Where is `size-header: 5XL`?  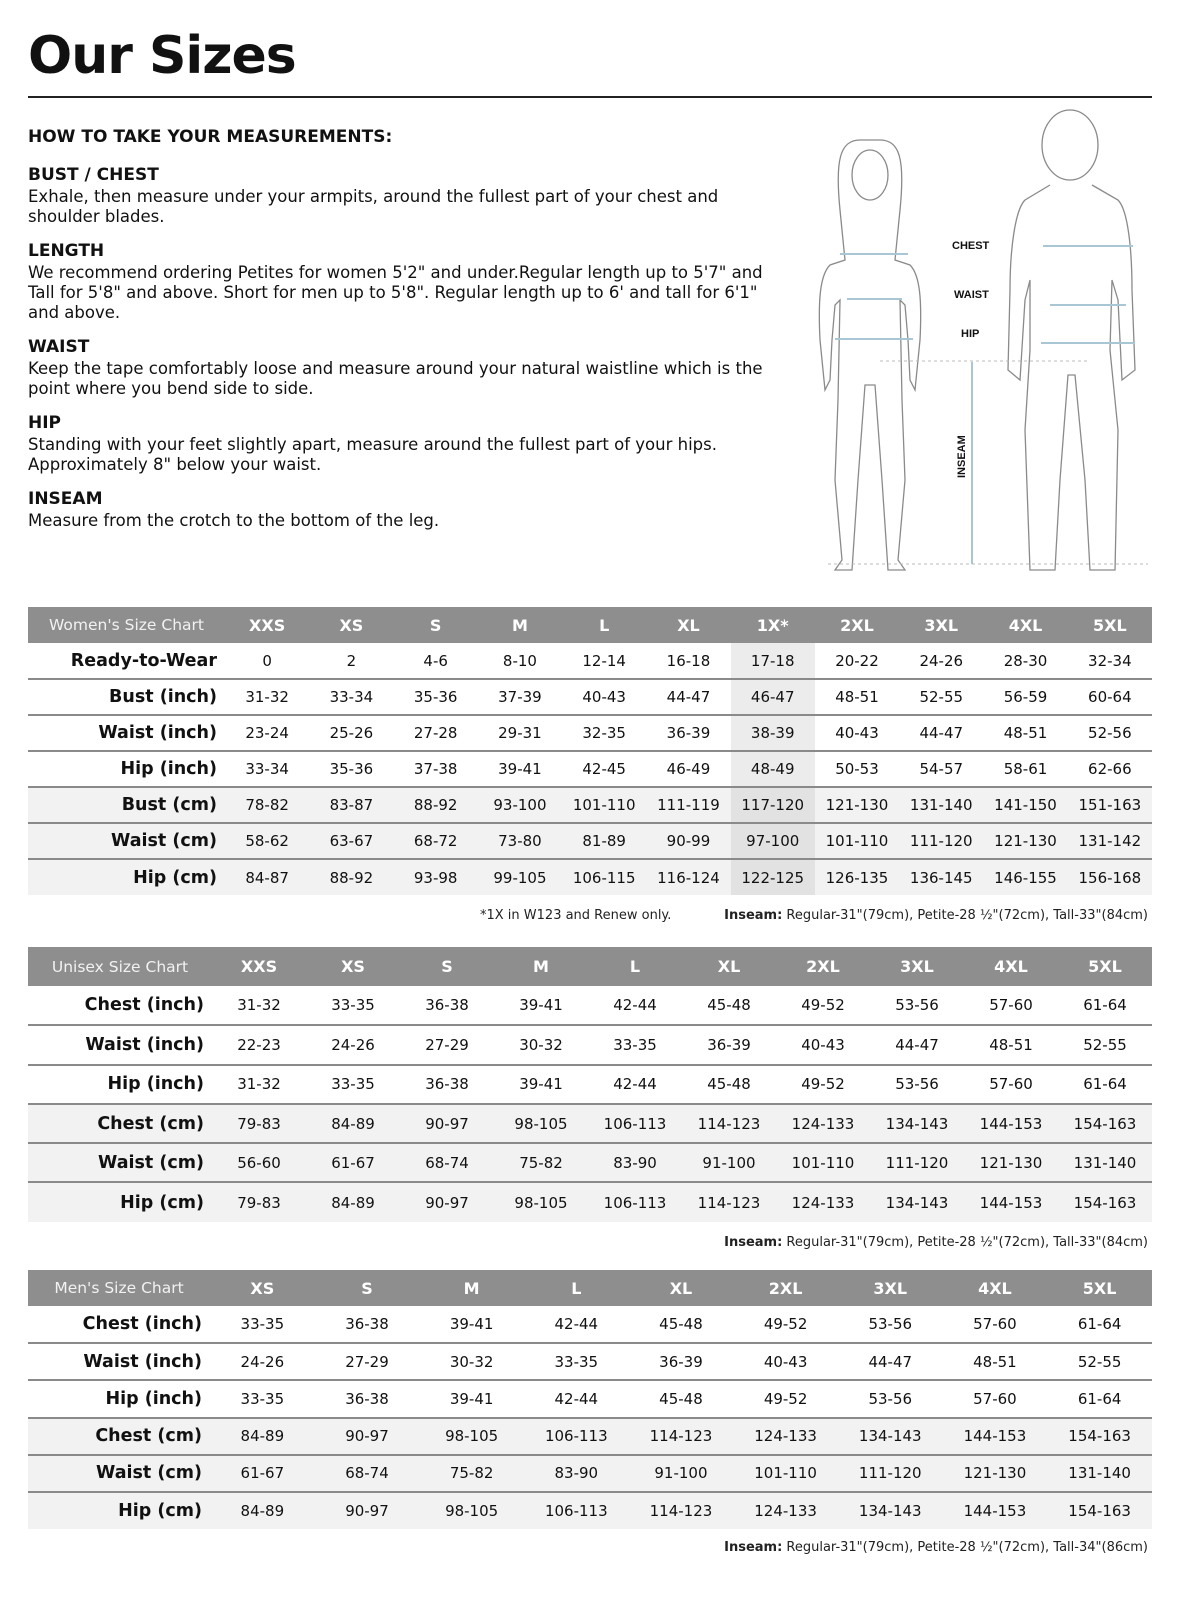 size-header: 5XL is located at coordinates (1105, 966).